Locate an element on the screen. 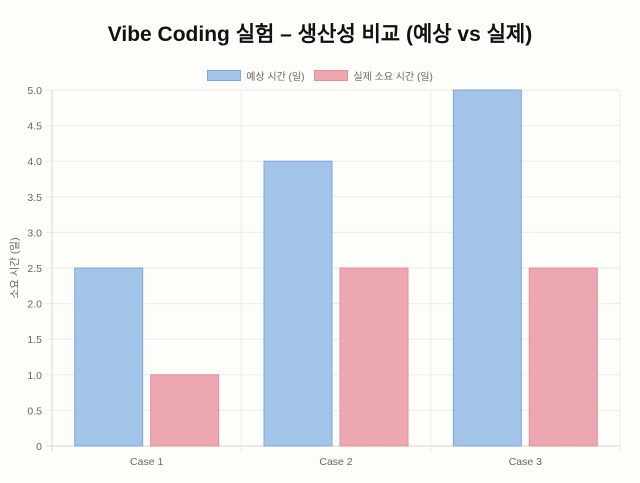 This screenshot has width=640, height=483. x-tick-label: Case 3 is located at coordinates (525, 462).